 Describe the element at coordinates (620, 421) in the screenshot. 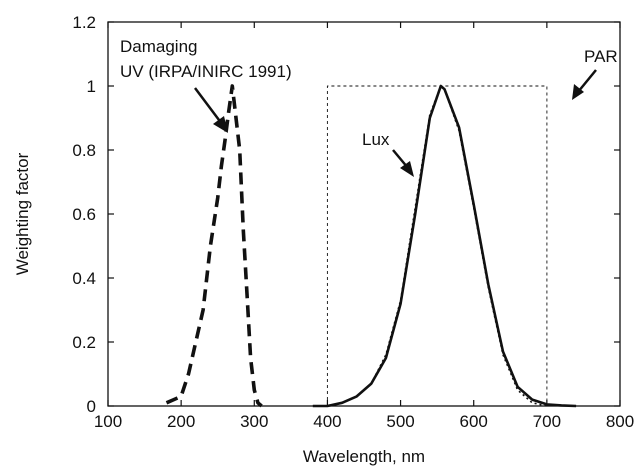

I see `x-tick-label: 800` at that location.